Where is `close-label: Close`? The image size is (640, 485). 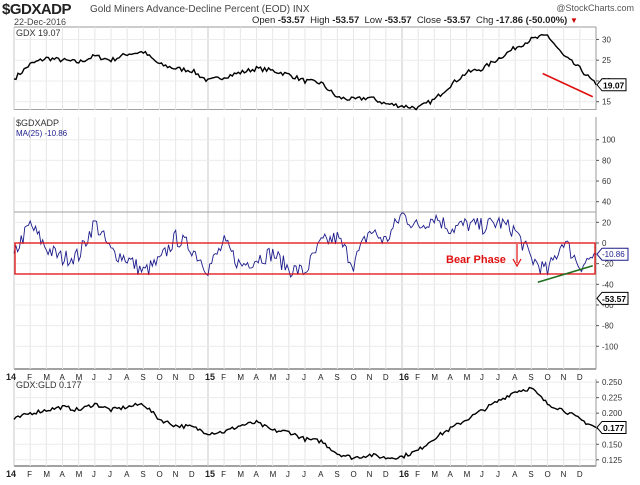 close-label: Close is located at coordinates (429, 20).